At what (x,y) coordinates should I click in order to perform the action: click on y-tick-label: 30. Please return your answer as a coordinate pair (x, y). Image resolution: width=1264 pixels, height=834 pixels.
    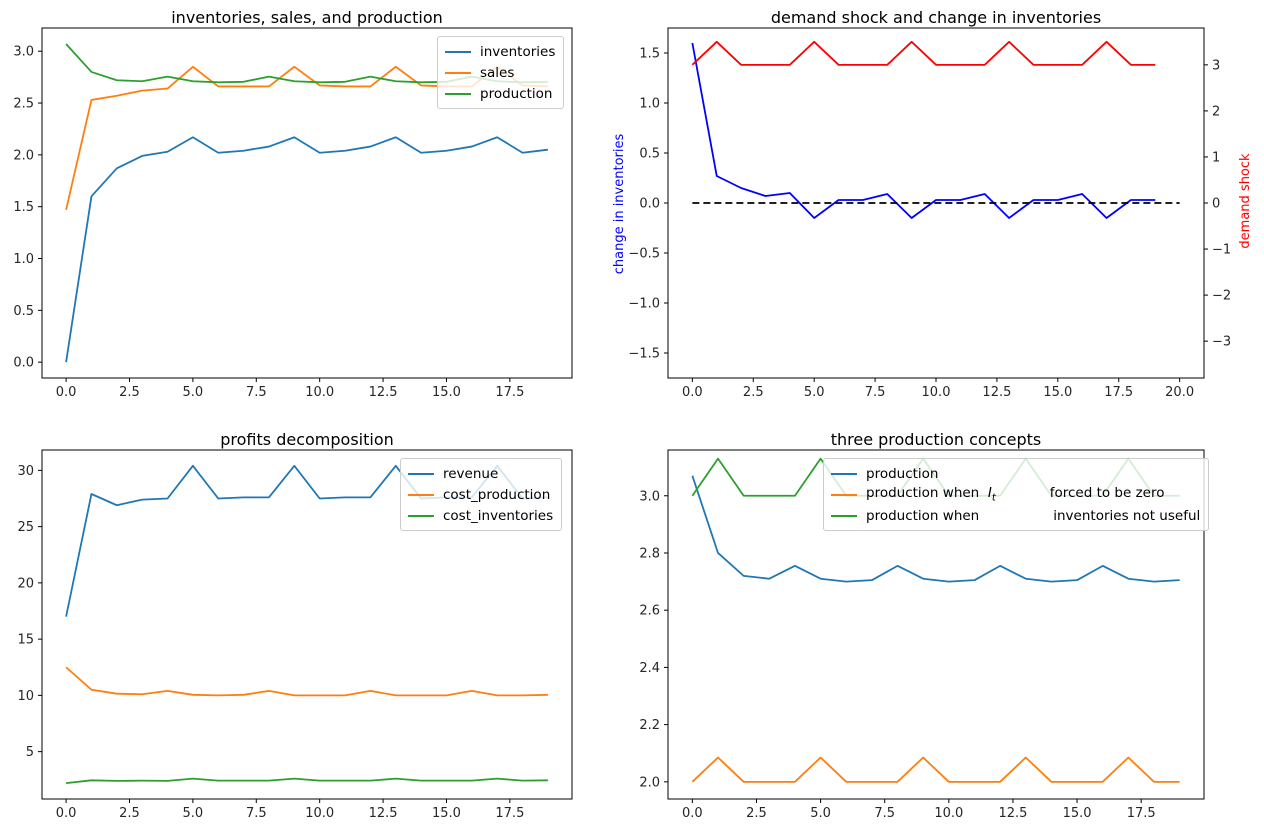
    Looking at the image, I should click on (25, 471).